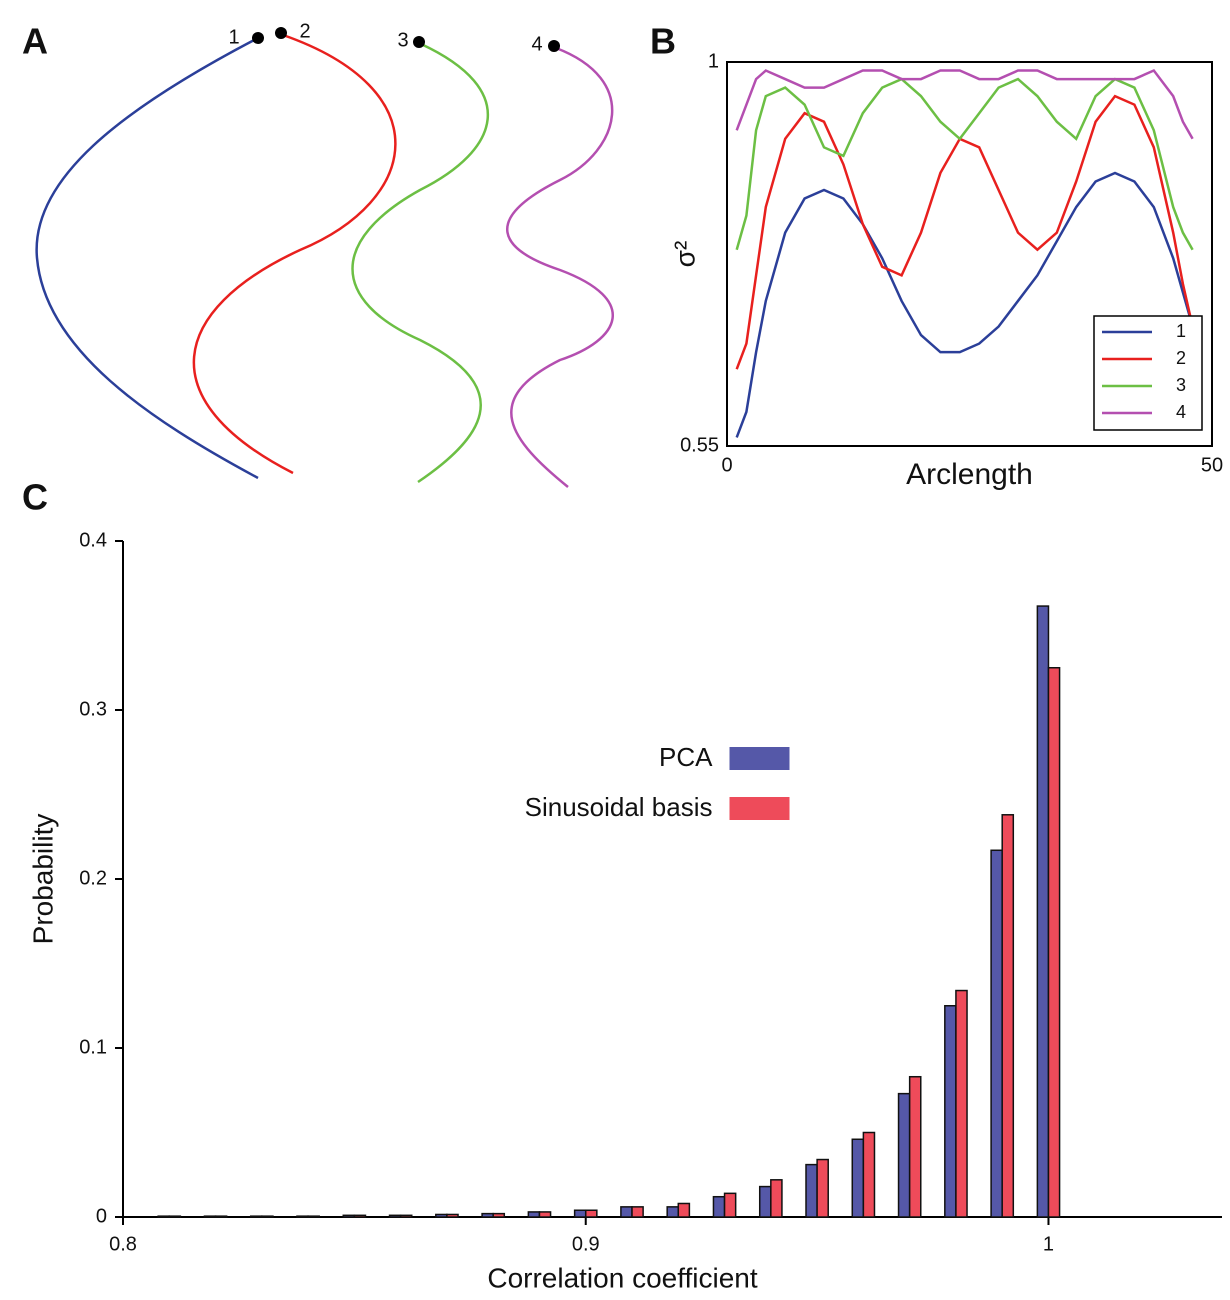  Describe the element at coordinates (1212, 465) in the screenshot. I see `x-tick-label: 50` at that location.